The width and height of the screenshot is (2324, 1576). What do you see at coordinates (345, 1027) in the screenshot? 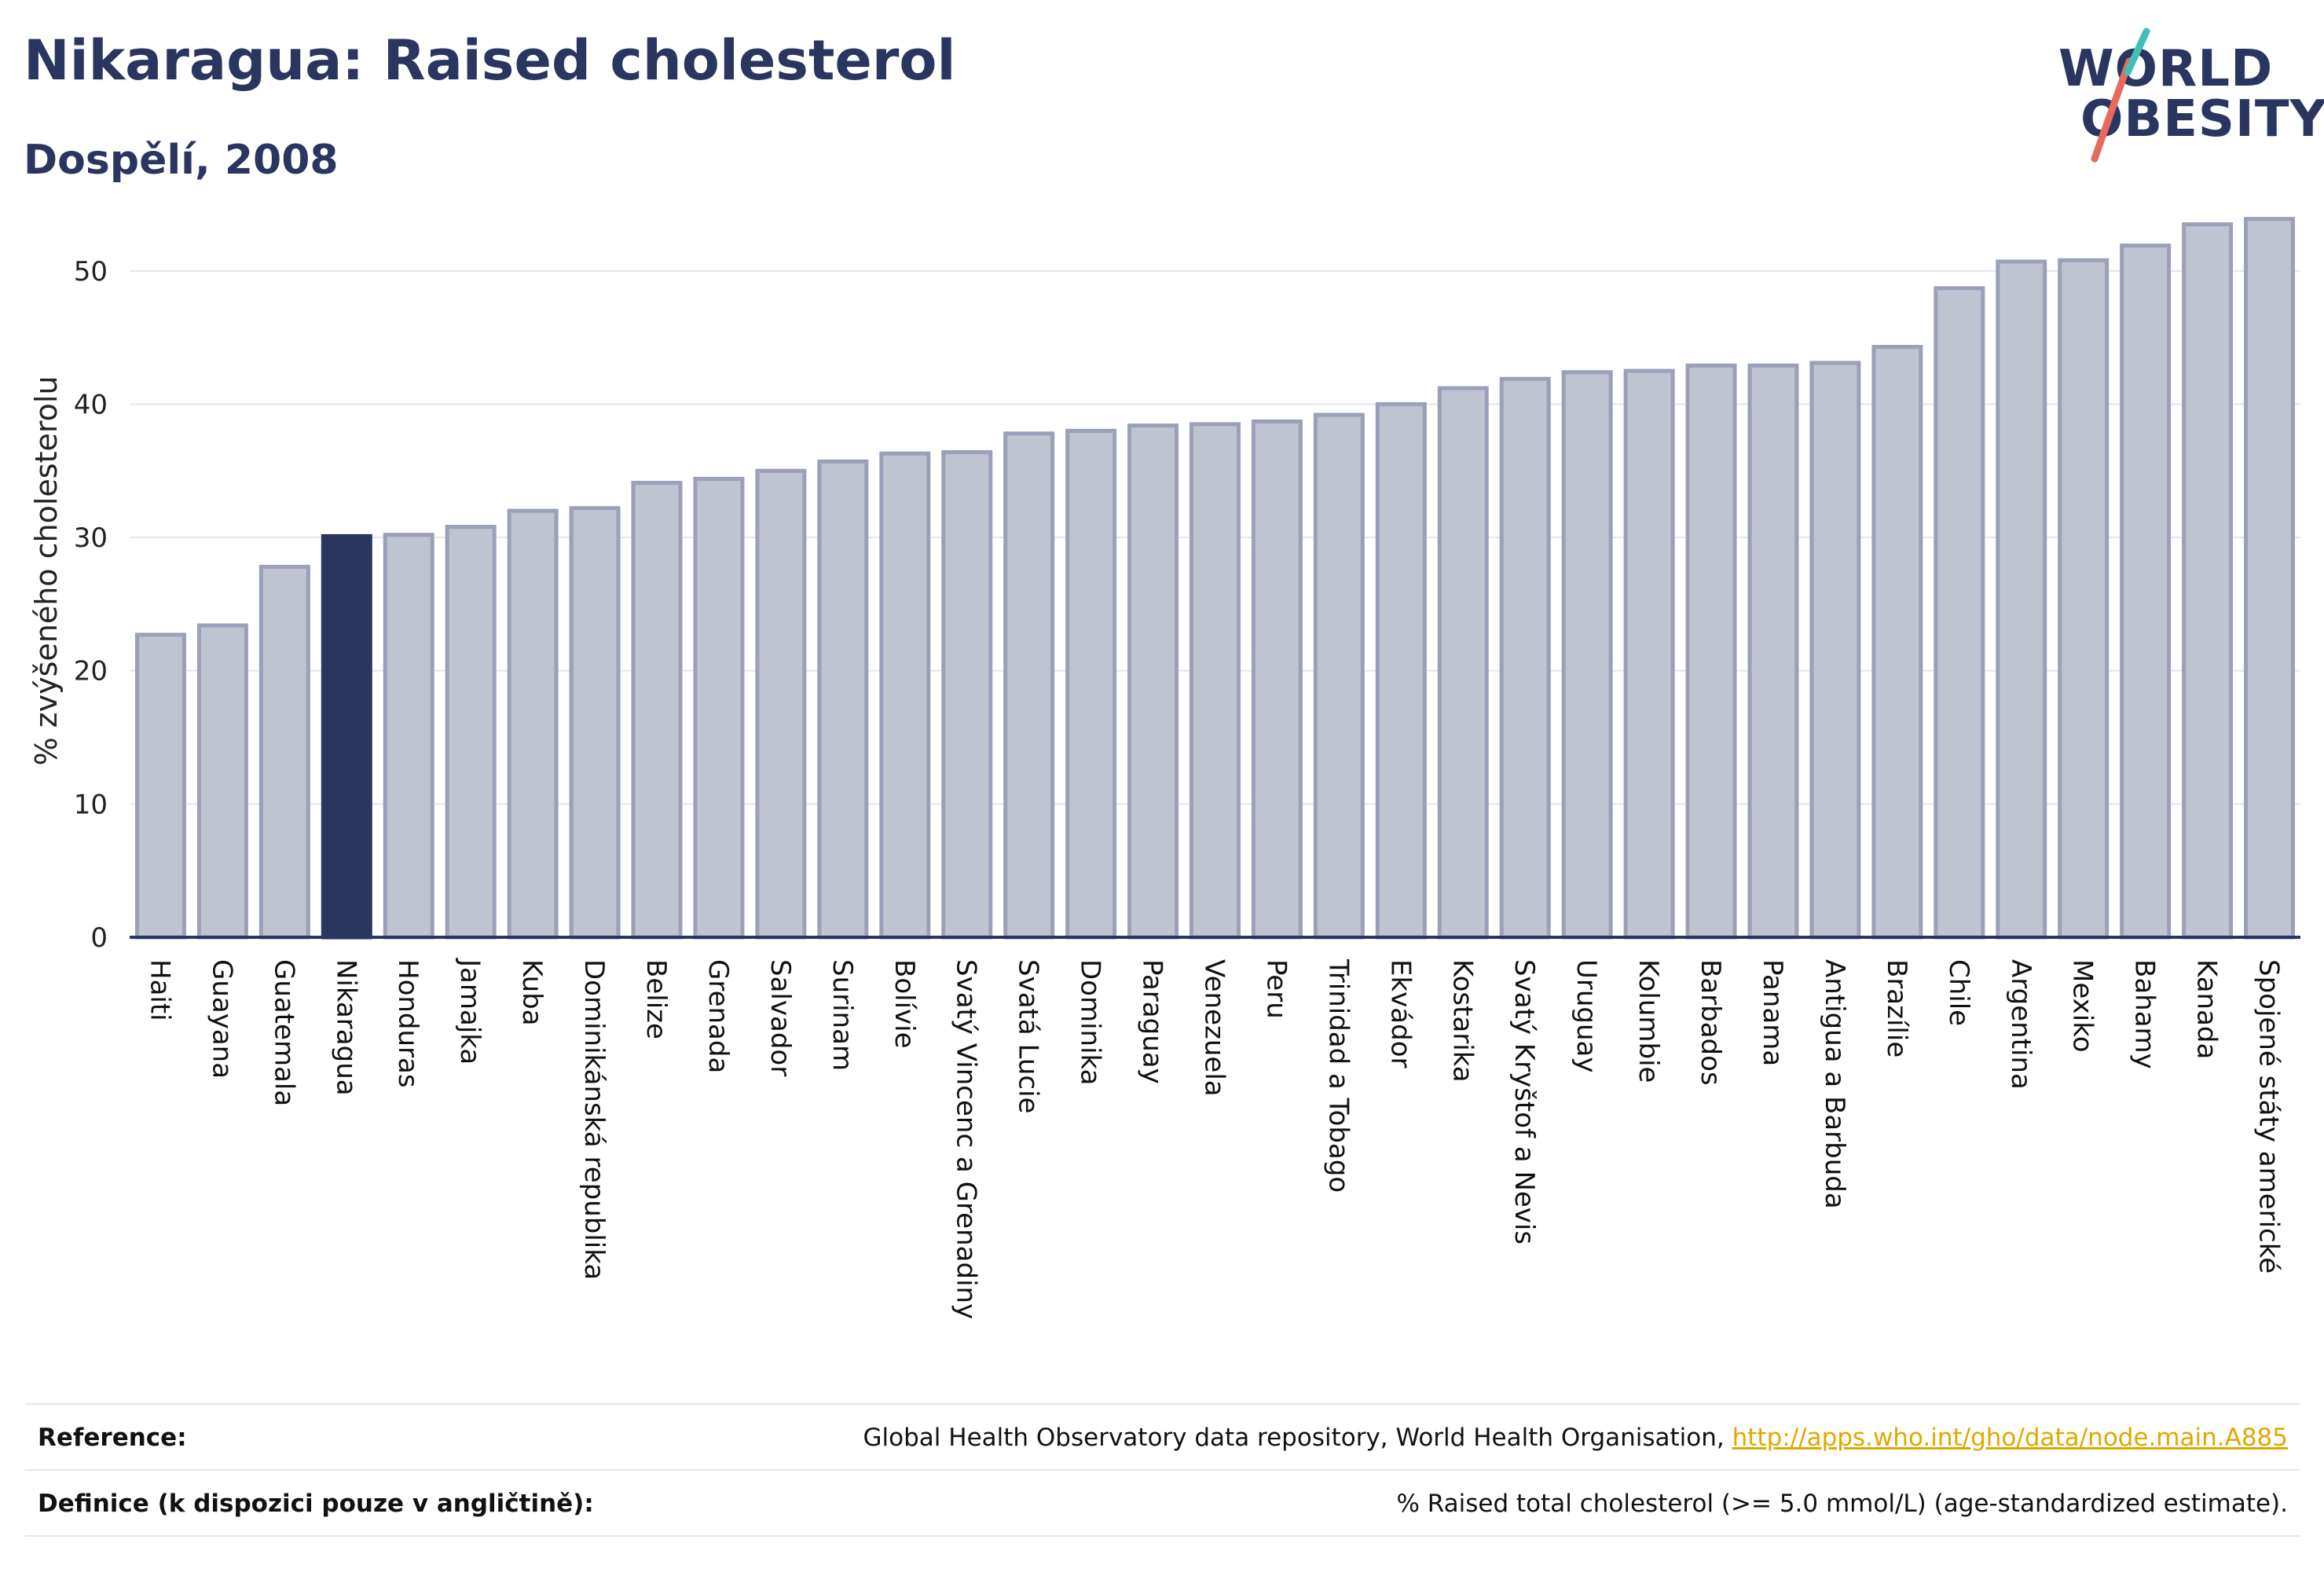
I see `x-tick-label: Nikaragua` at bounding box center [345, 1027].